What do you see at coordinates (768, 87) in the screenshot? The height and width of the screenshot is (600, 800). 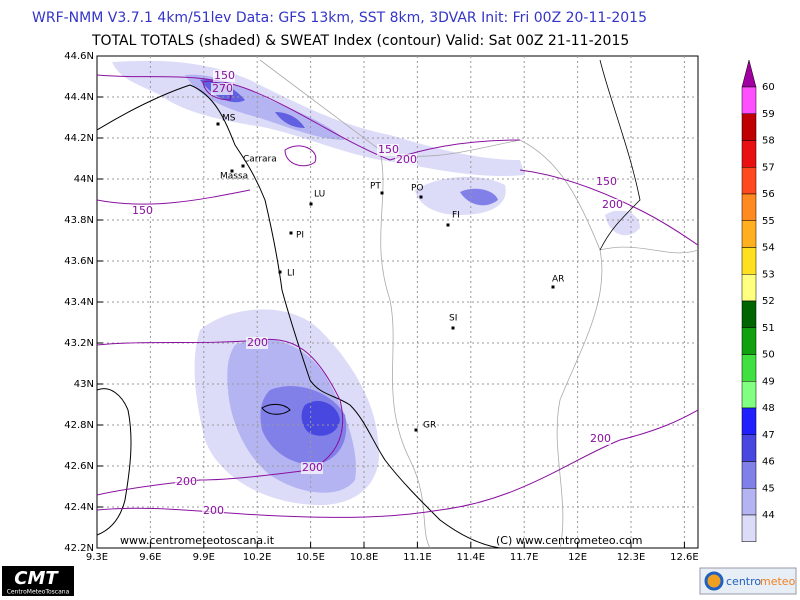 I see `colorbar-label: 60` at bounding box center [768, 87].